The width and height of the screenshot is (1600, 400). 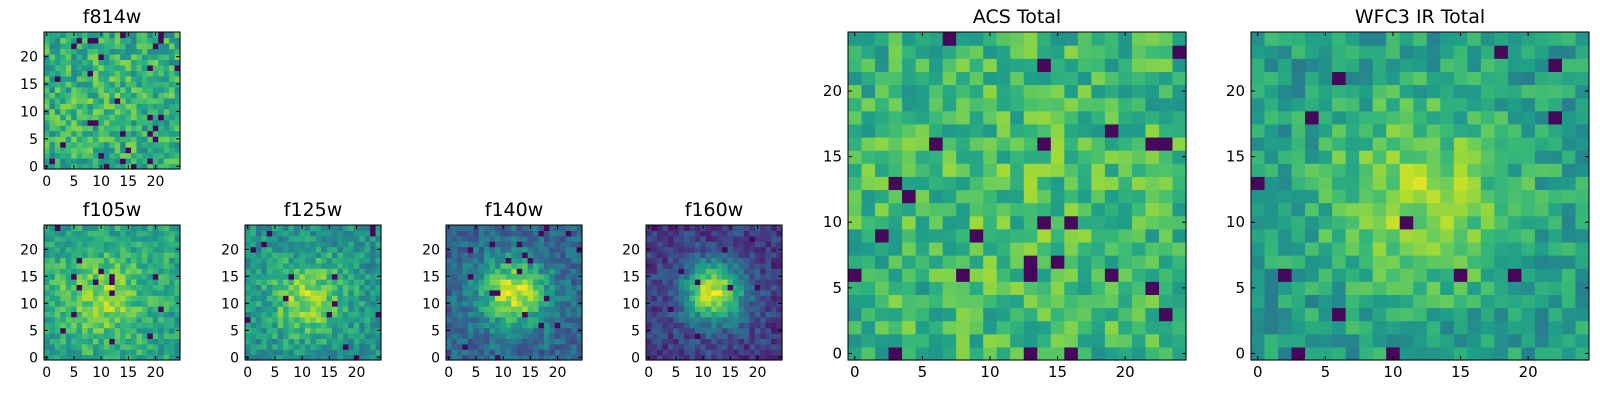 What do you see at coordinates (313, 292) in the screenshot?
I see `axes-frame-f125w` at bounding box center [313, 292].